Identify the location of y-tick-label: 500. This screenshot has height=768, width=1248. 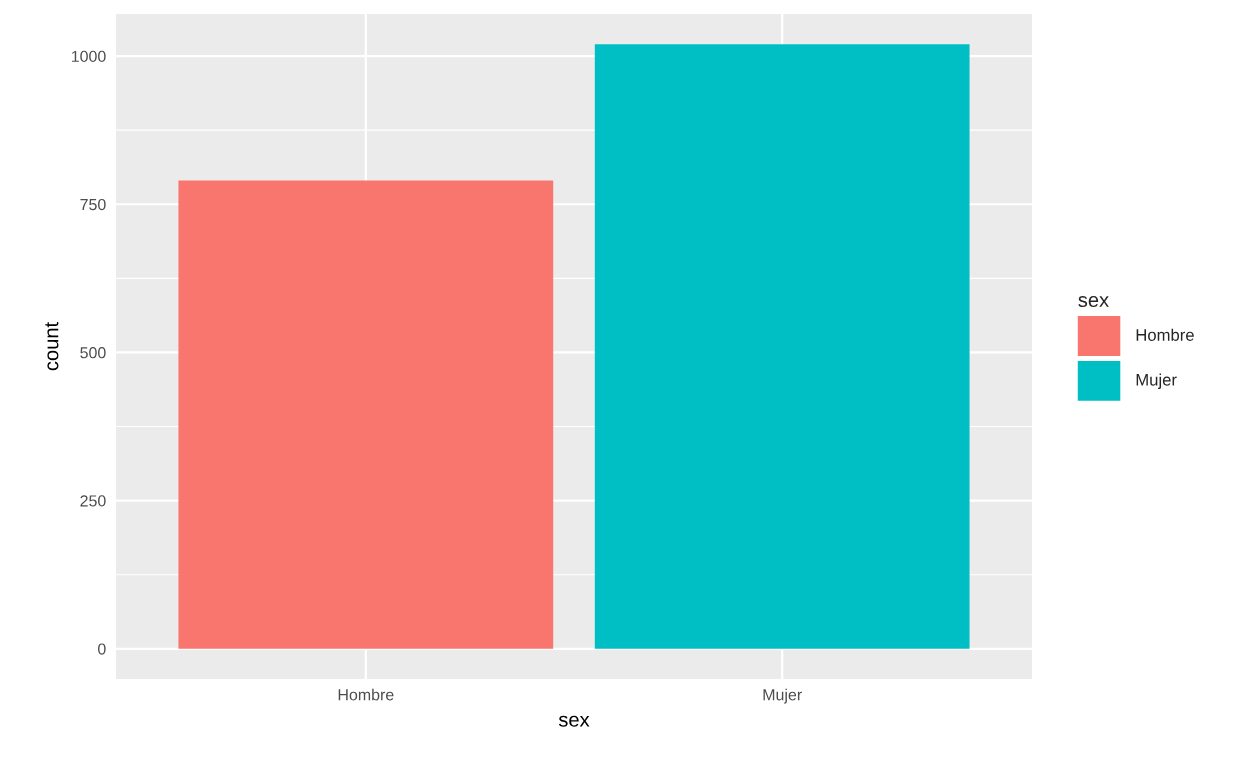
(93, 353).